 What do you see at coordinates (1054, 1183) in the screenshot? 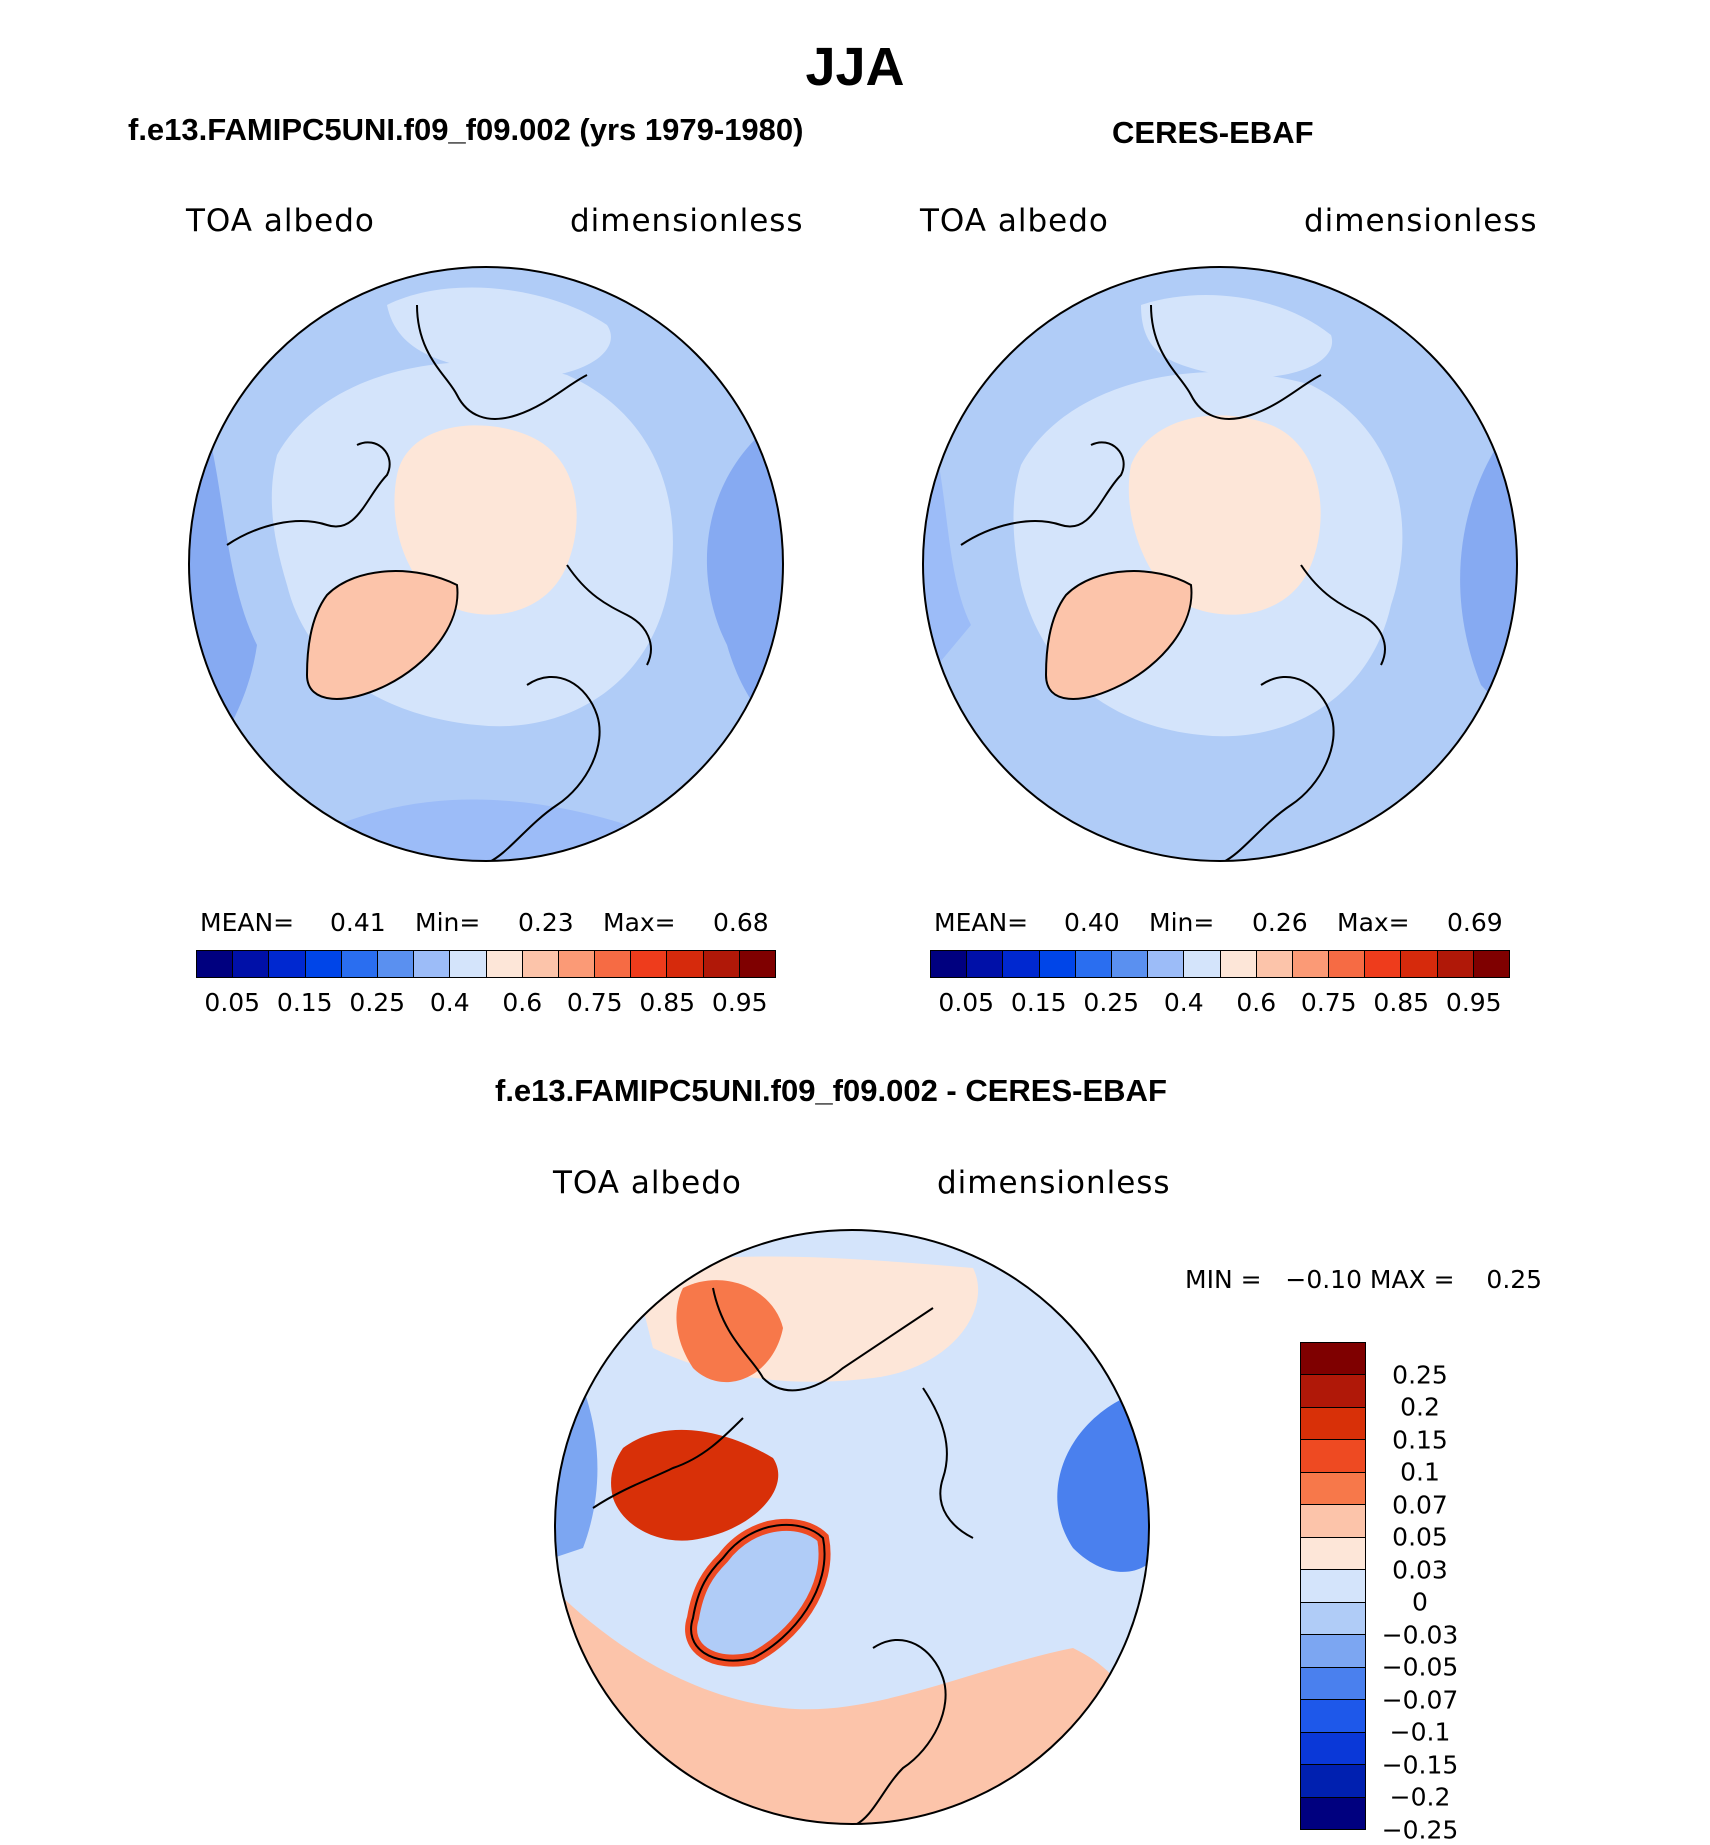
I see `diff-units-label: dimensionless` at bounding box center [1054, 1183].